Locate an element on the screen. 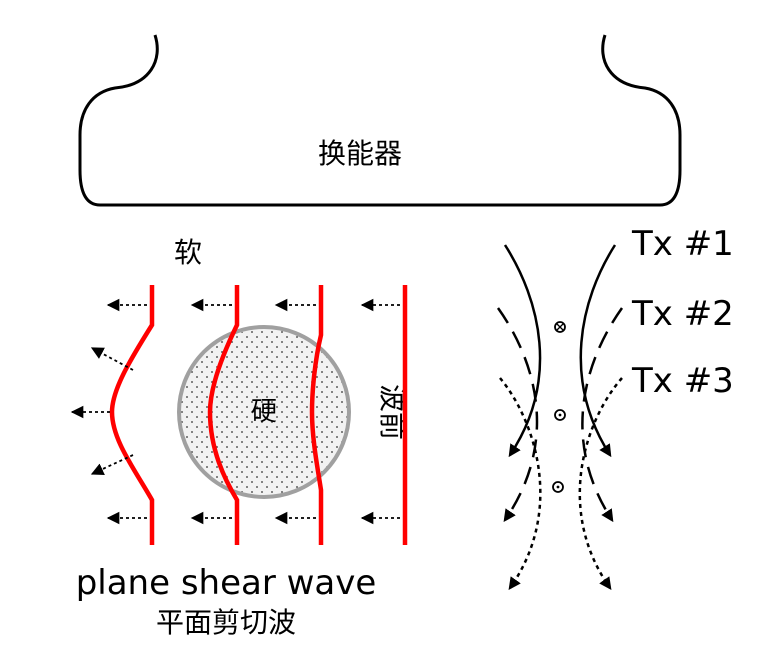 The width and height of the screenshot is (776, 667). tx1-paths is located at coordinates (560, 351).